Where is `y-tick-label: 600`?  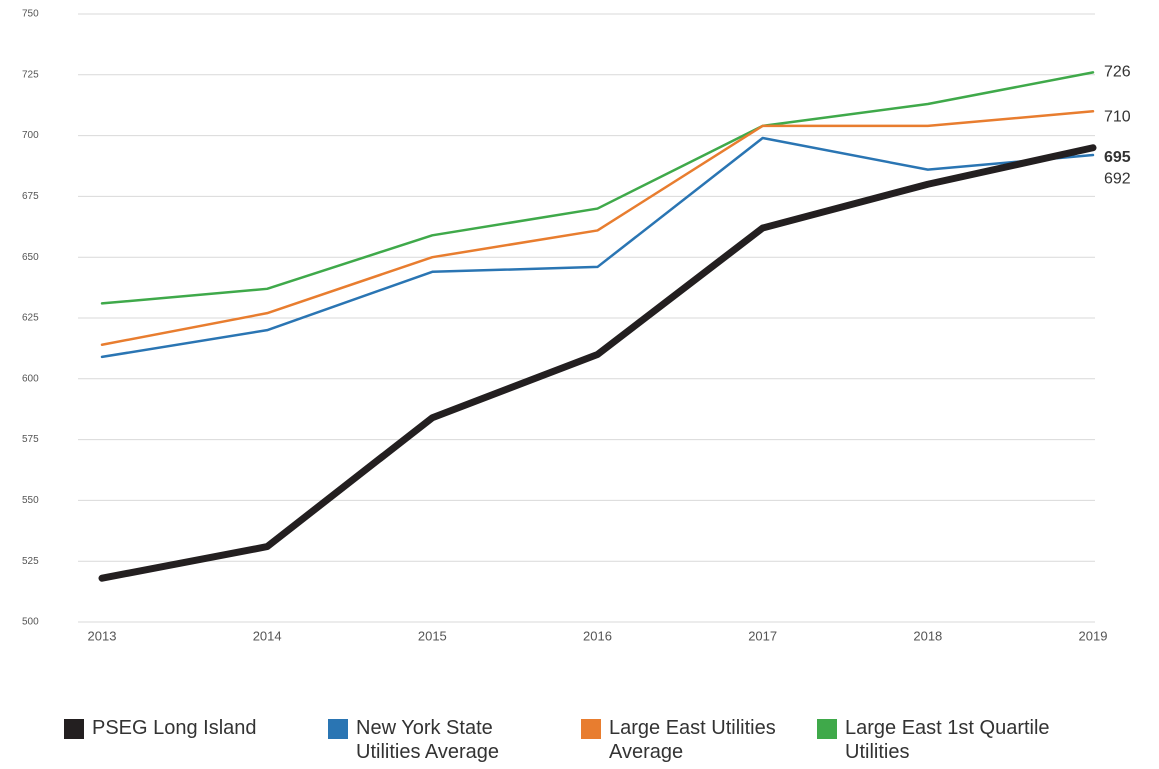 y-tick-label: 600 is located at coordinates (30, 378).